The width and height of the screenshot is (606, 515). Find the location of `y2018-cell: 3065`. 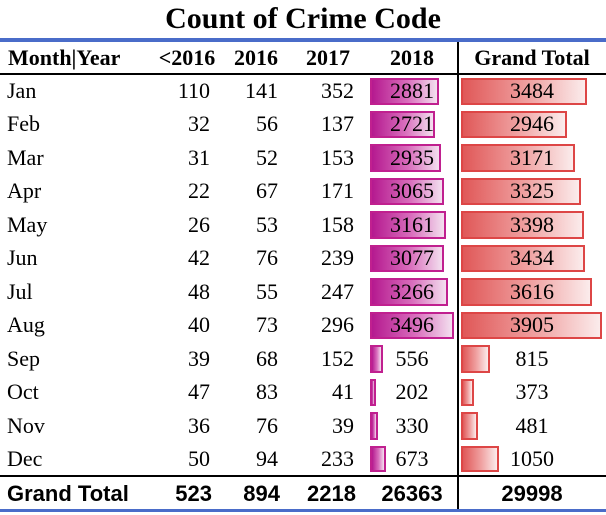

y2018-cell: 3065 is located at coordinates (412, 192).